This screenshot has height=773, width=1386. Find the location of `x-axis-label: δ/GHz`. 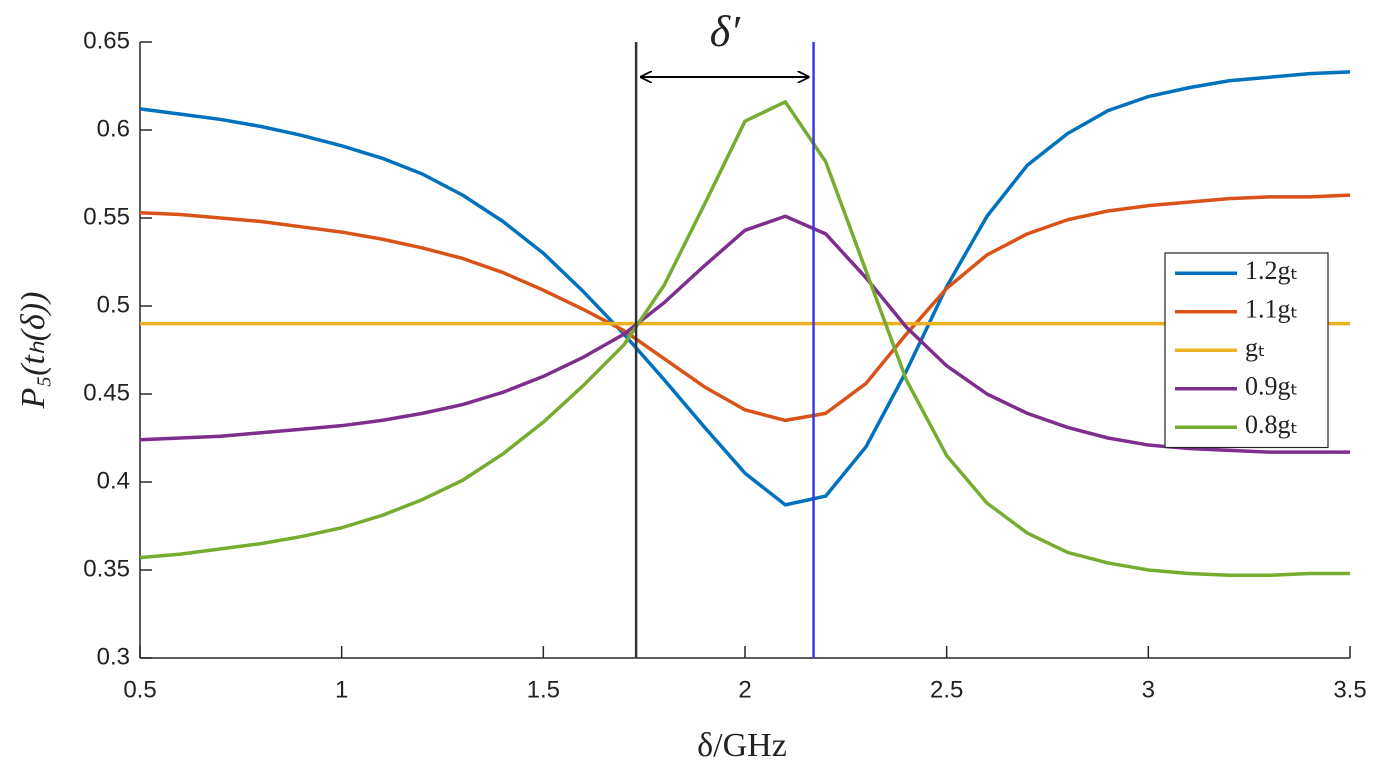

x-axis-label: δ/GHz is located at coordinates (742, 745).